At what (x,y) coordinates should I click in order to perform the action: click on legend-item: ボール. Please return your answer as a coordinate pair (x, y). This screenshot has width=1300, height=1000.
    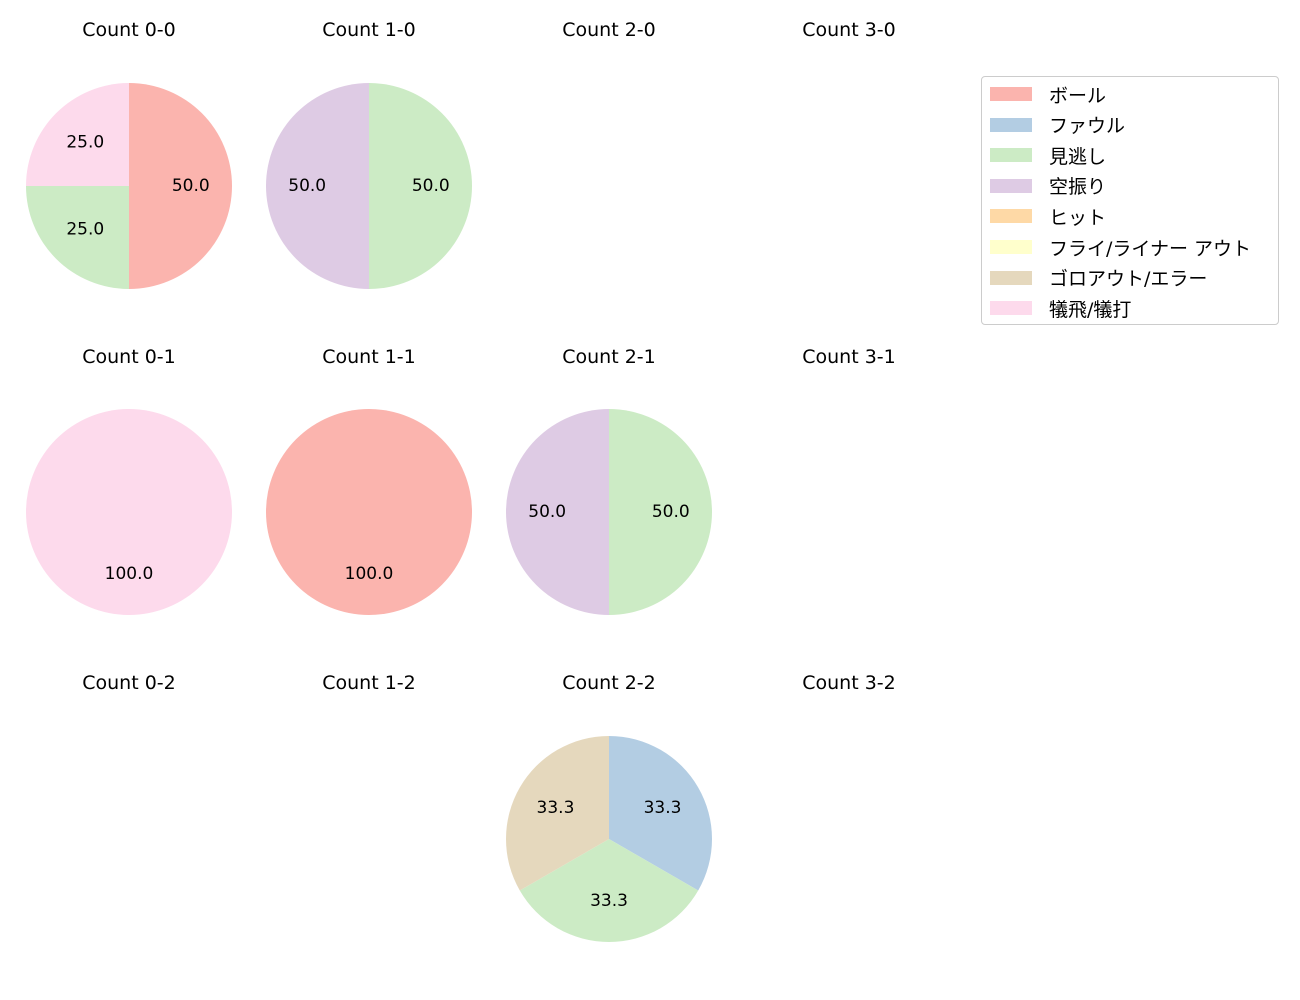
    Looking at the image, I should click on (1048, 95).